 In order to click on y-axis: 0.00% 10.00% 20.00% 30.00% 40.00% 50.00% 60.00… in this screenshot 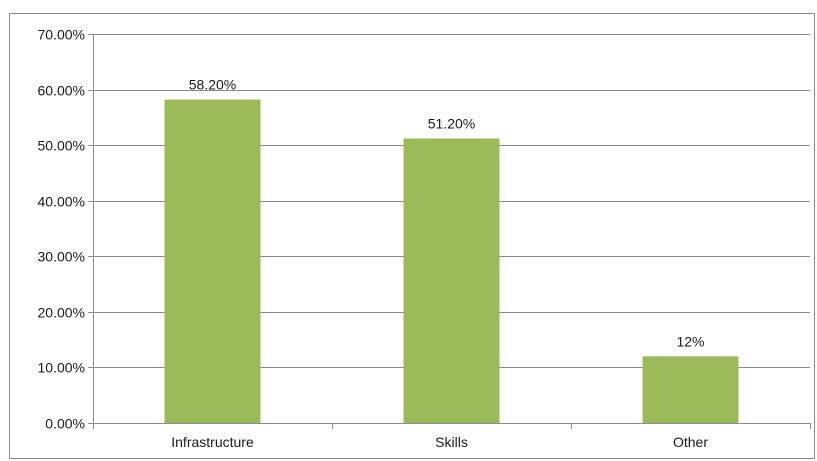, I will do `click(66, 229)`.